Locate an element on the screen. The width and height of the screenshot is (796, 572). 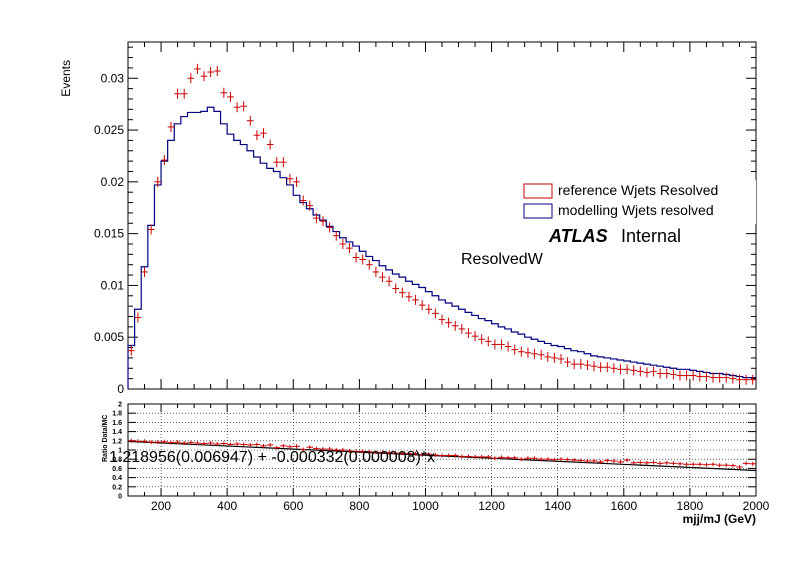
atlas-label: ATLAS is located at coordinates (578, 236).